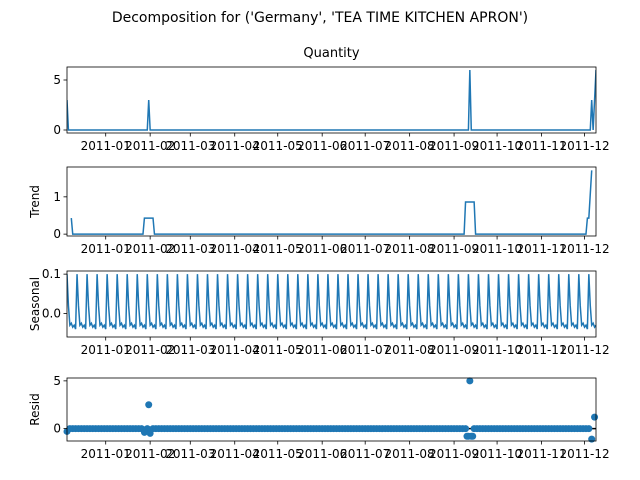 This screenshot has height=480, width=640. I want to click on y-axis-label: Resid, so click(35, 409).